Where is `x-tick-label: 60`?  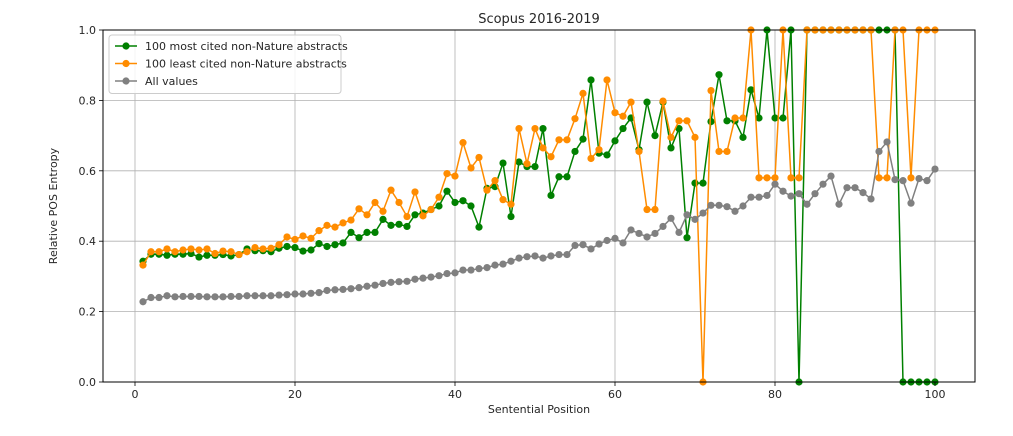 x-tick-label: 60 is located at coordinates (615, 394).